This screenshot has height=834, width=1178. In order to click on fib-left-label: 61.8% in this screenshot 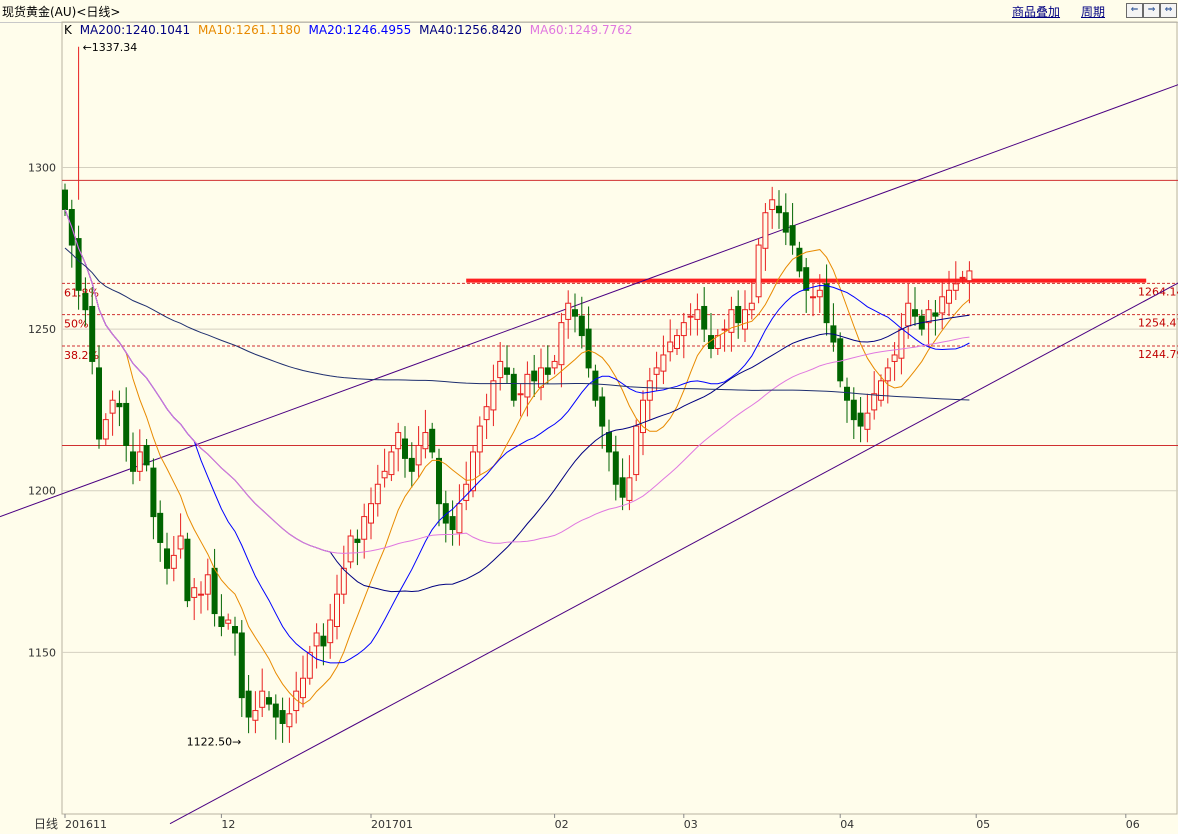, I will do `click(81, 292)`.